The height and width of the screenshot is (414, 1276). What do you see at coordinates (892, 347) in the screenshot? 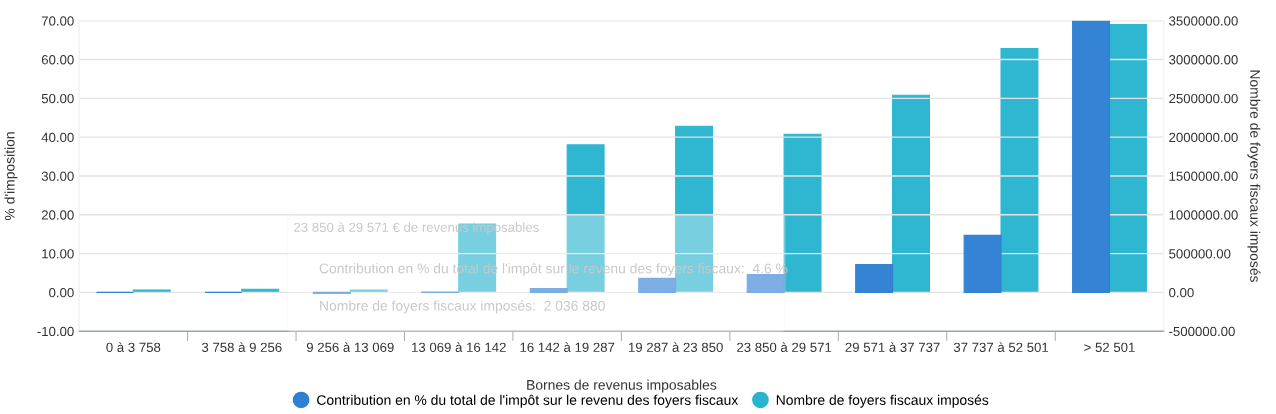
I see `x-tick-label: 29 571 à 37 737` at bounding box center [892, 347].